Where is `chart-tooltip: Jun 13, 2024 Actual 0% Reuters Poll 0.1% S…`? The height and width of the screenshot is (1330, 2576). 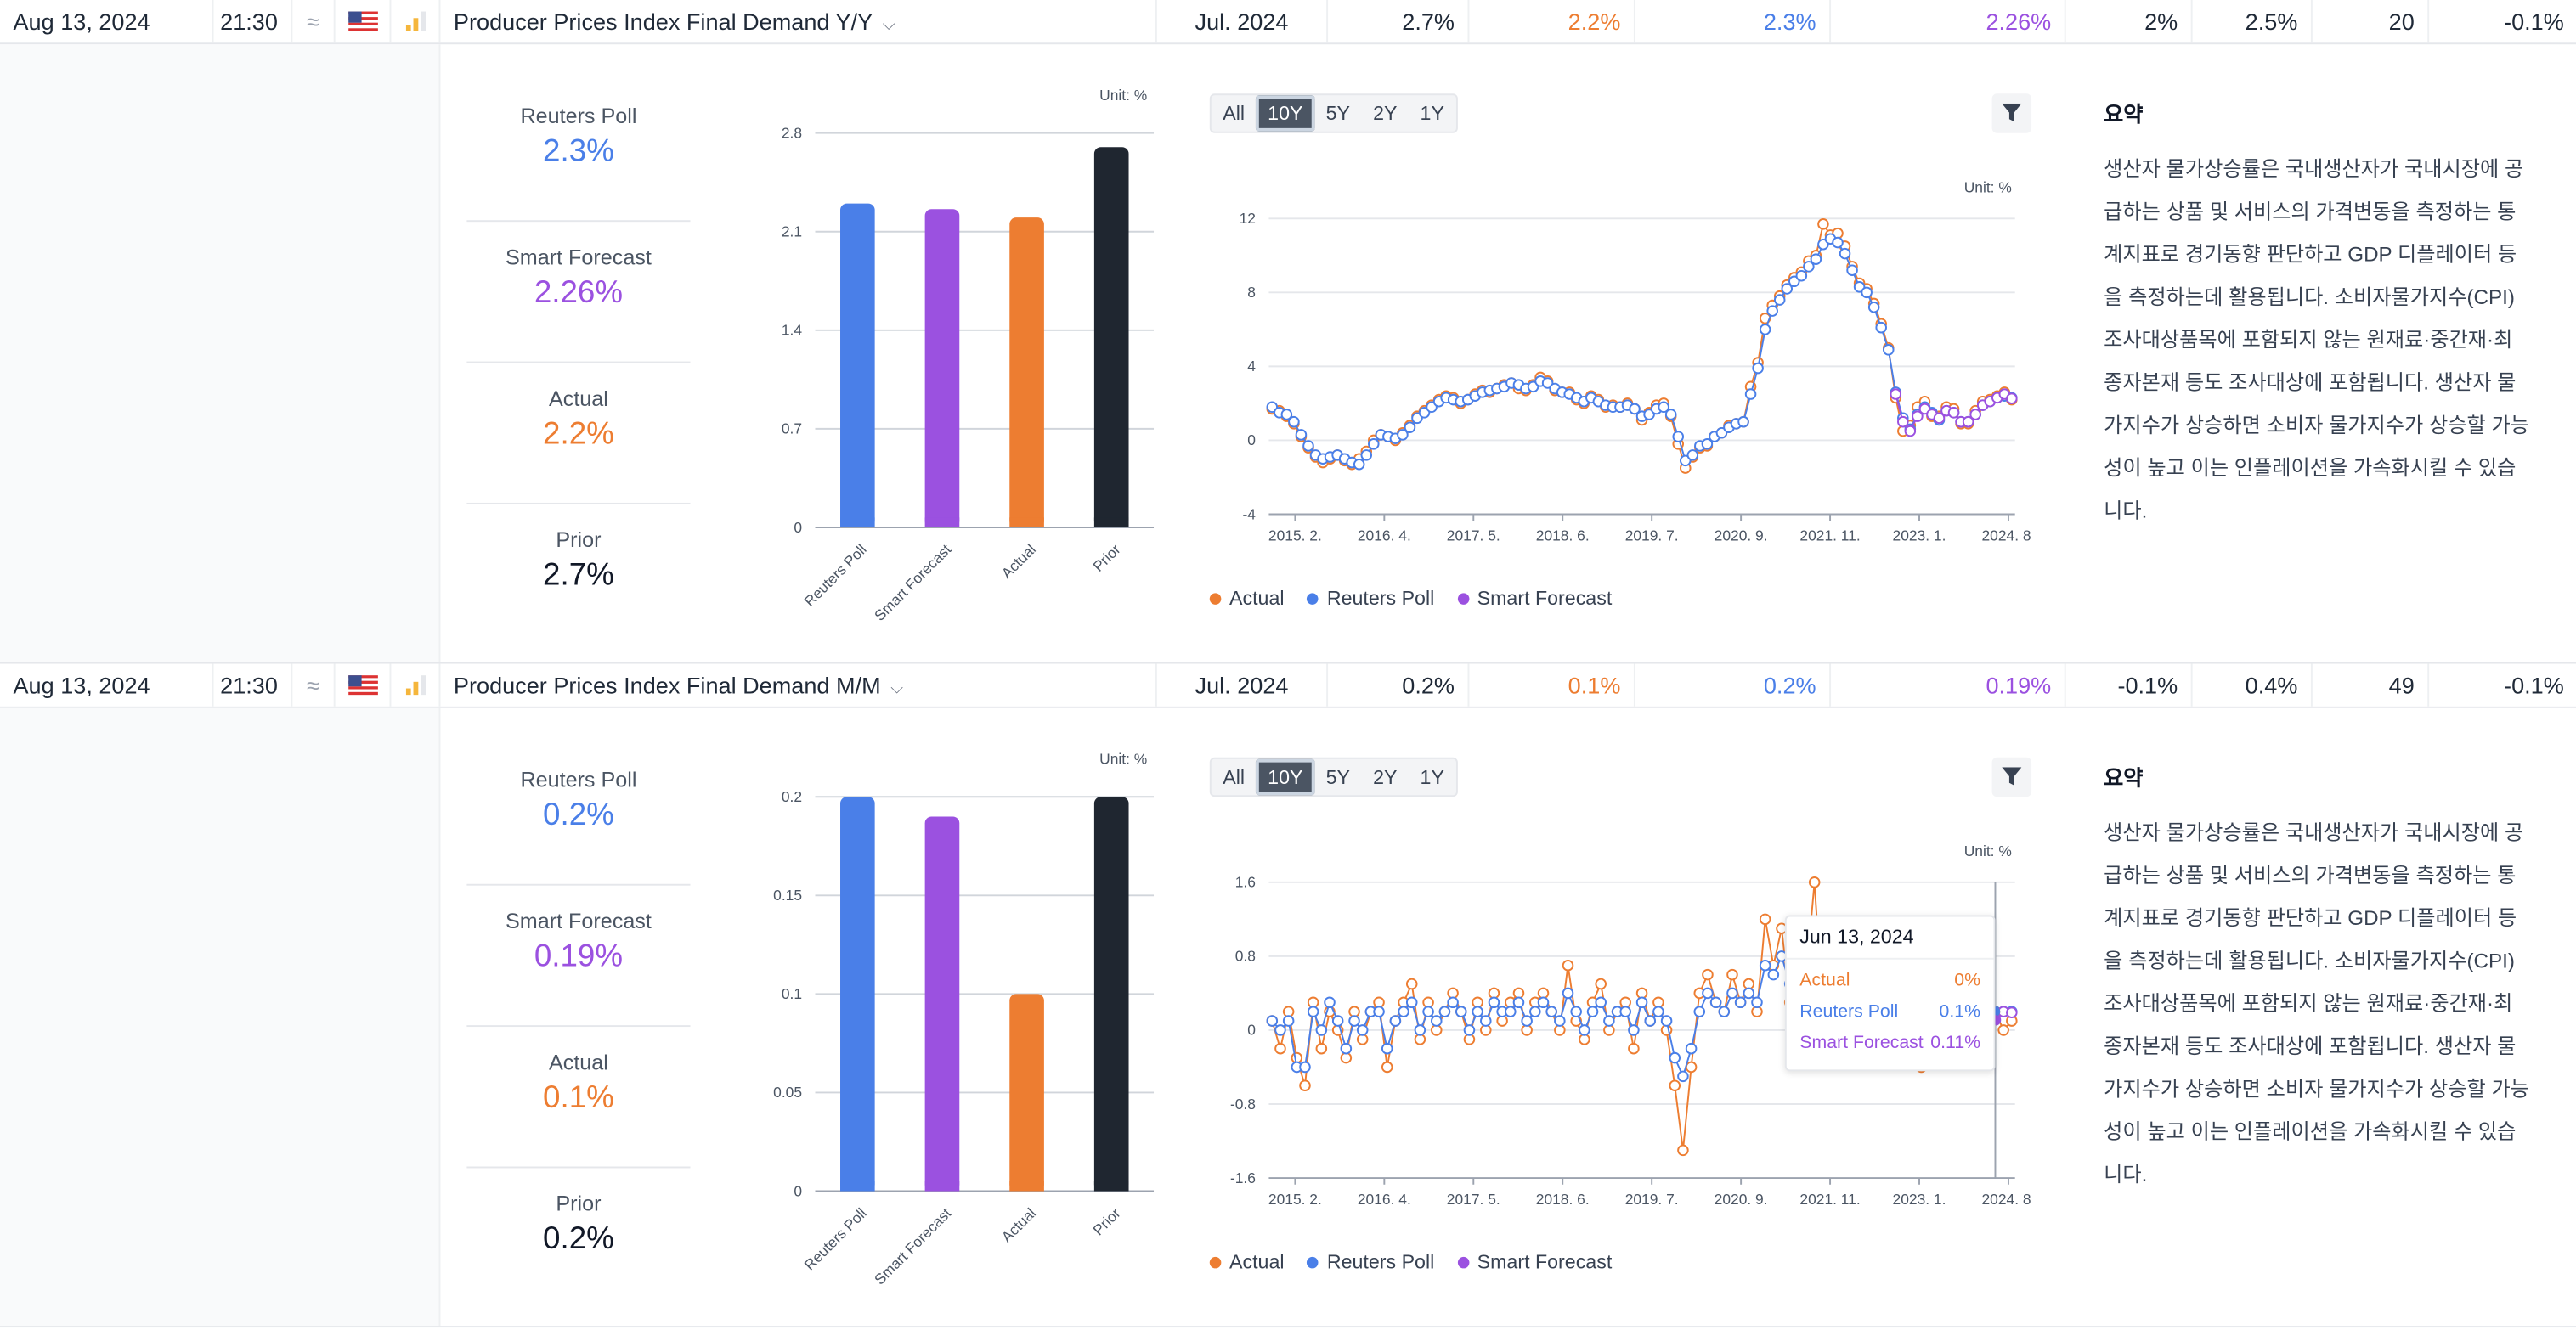
chart-tooltip: Jun 13, 2024 Actual 0% Reuters Poll 0.1% S… is located at coordinates (1890, 994).